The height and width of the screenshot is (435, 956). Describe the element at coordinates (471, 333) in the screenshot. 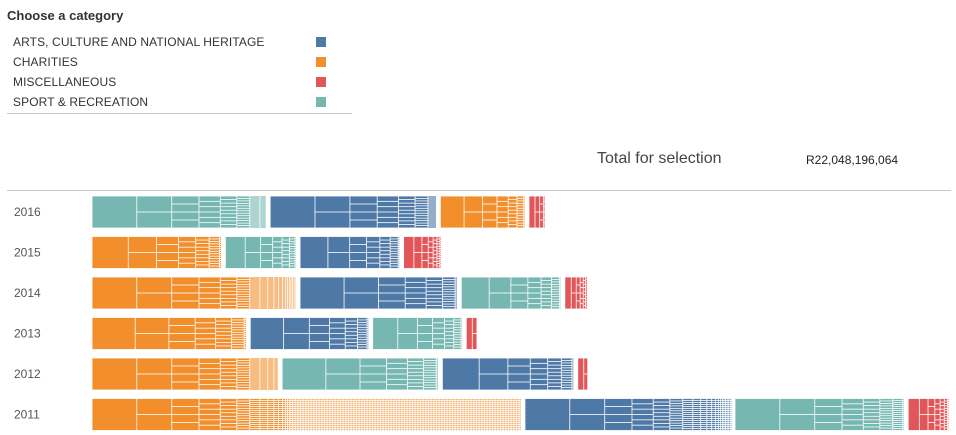

I see `segment-2013-miscellaneous` at that location.